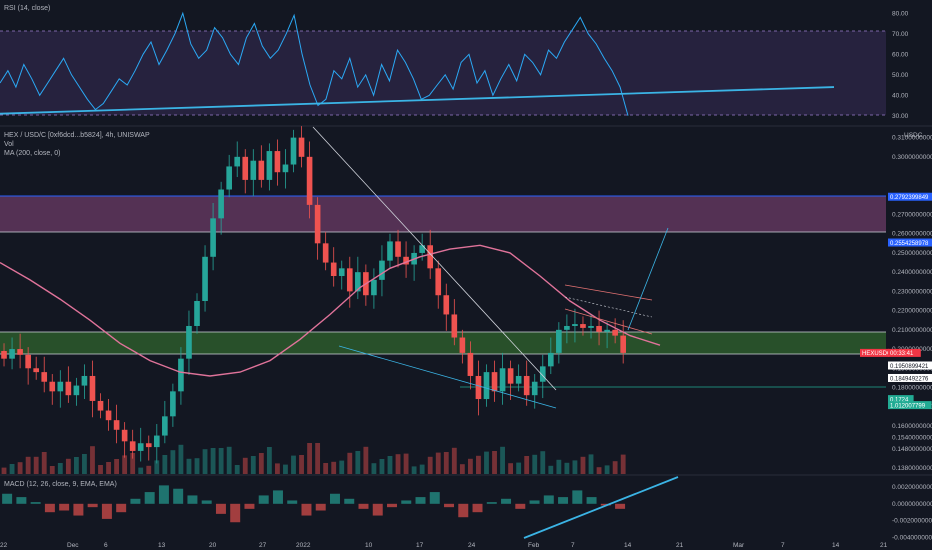 Image resolution: width=932 pixels, height=550 pixels. I want to click on price-tag-label: 0.2554258978, so click(909, 244).